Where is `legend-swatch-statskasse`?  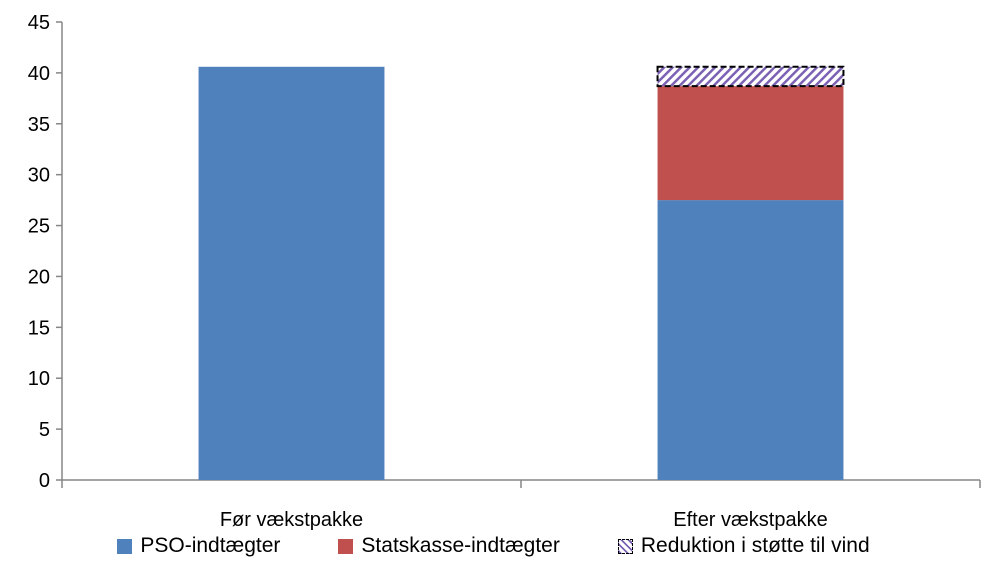
legend-swatch-statskasse is located at coordinates (346, 546).